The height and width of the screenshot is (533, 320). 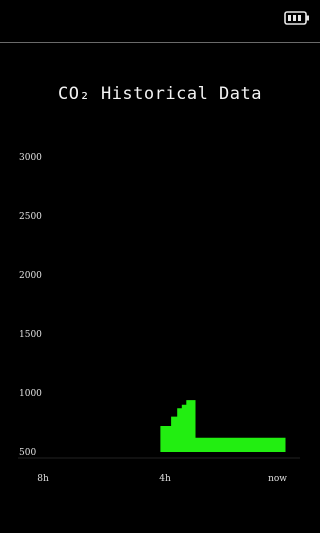 I want to click on x-tick-label: 4h, so click(x=165, y=479).